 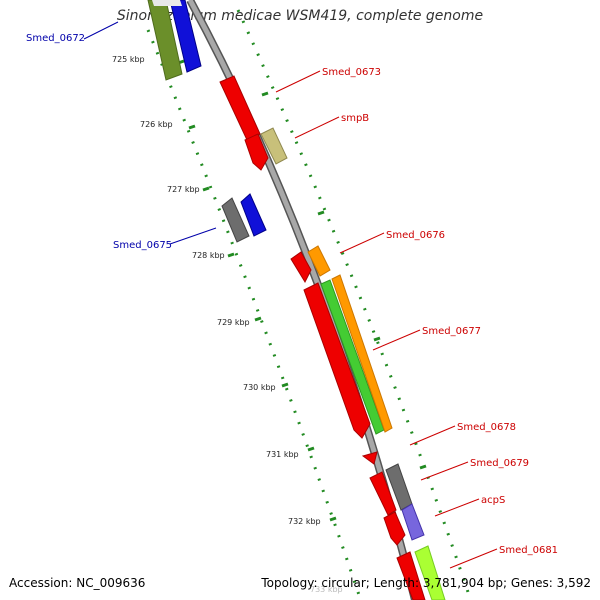 What do you see at coordinates (326, 589) in the screenshot?
I see `tick-label: 733 kbp` at bounding box center [326, 589].